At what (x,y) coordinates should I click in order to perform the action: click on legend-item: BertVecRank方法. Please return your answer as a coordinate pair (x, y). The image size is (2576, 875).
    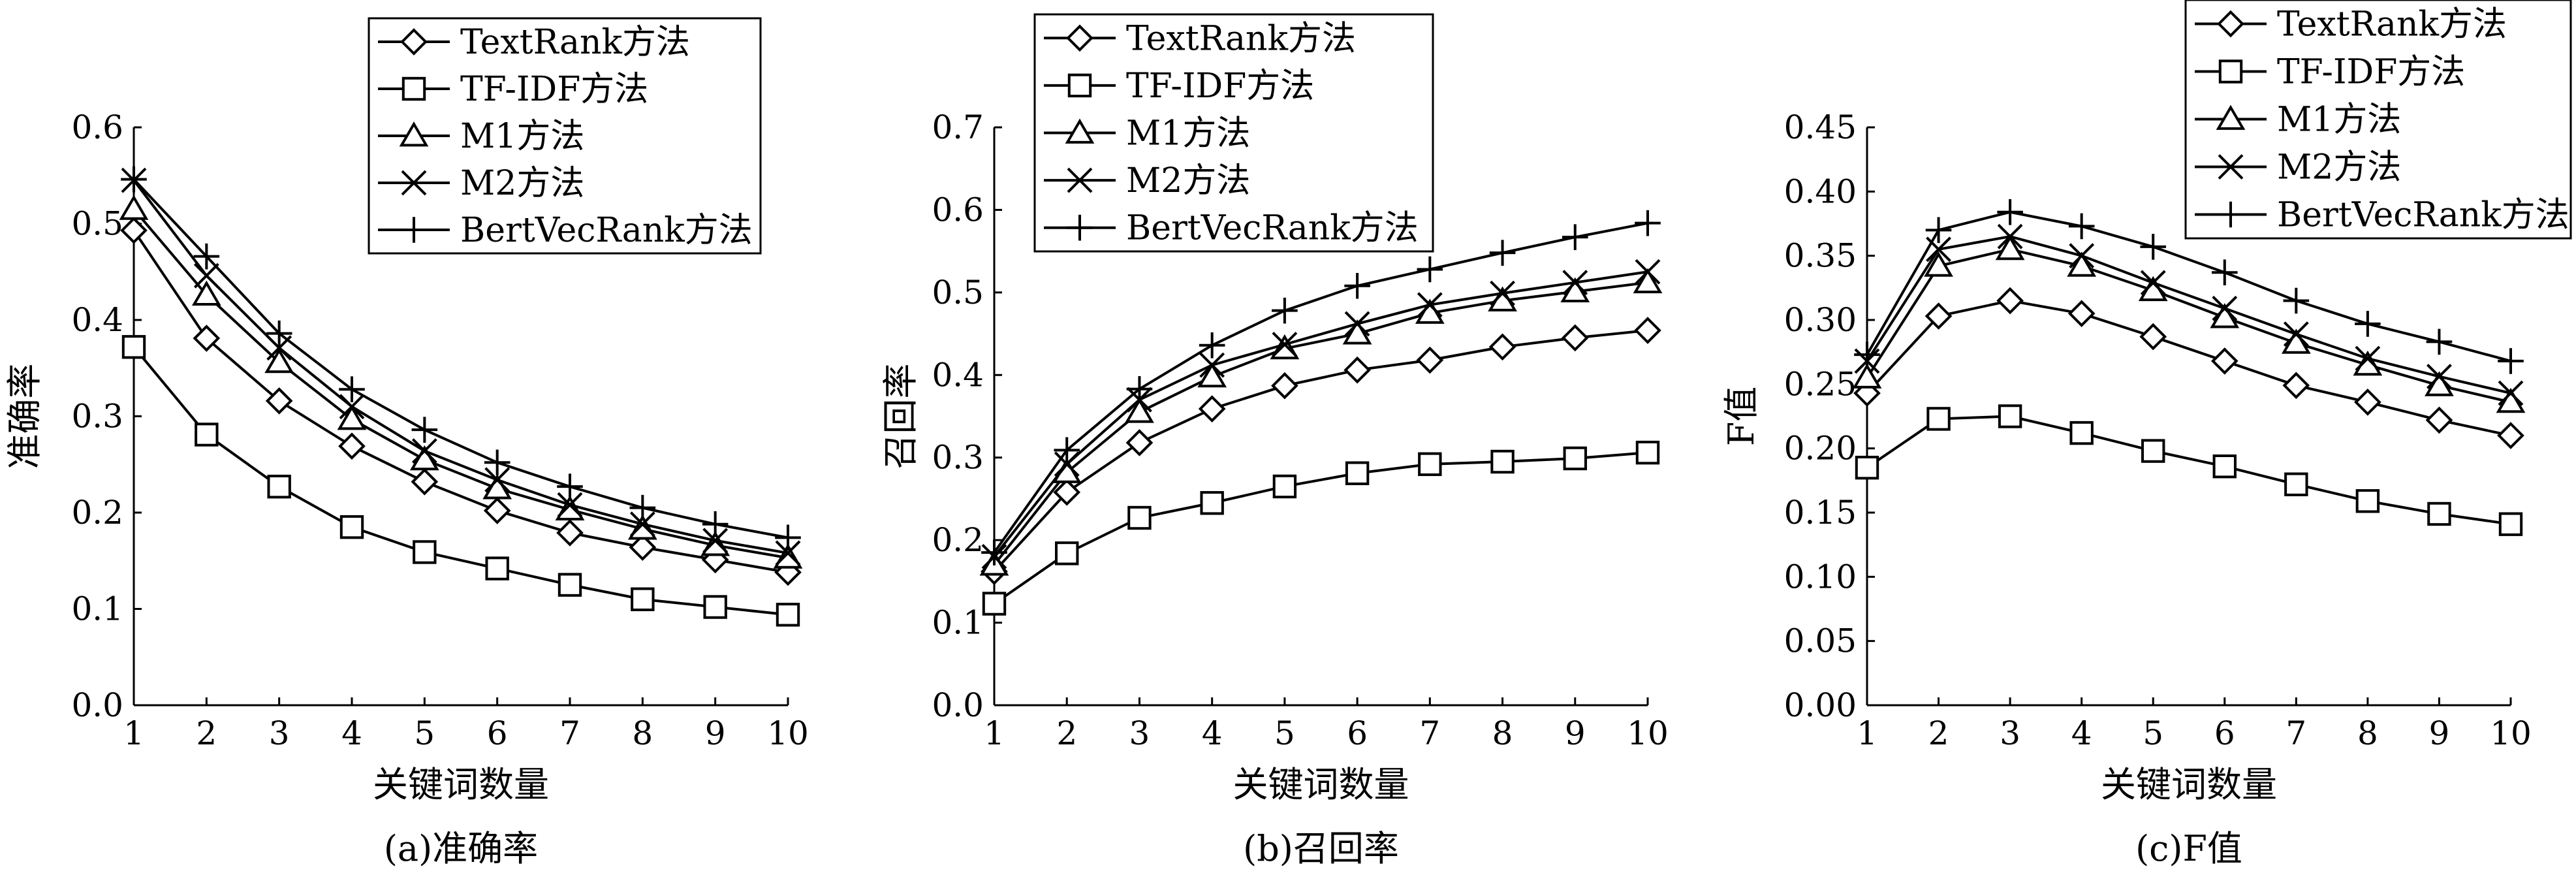
    Looking at the image, I should click on (2382, 215).